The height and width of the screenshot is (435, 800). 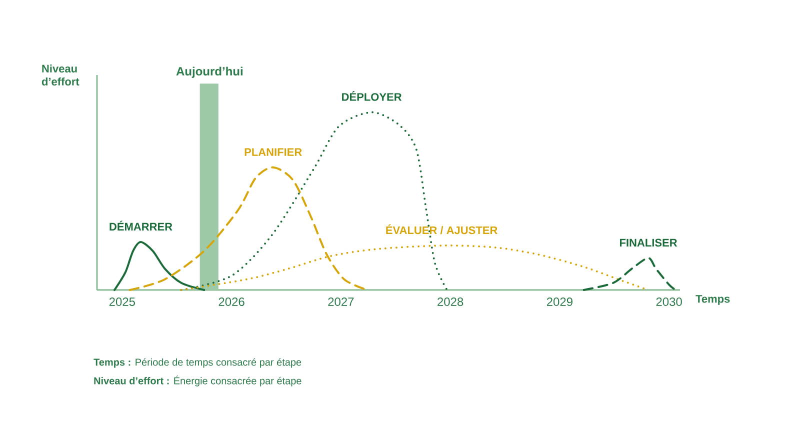 I want to click on series-label: PLANIFIER, so click(x=273, y=152).